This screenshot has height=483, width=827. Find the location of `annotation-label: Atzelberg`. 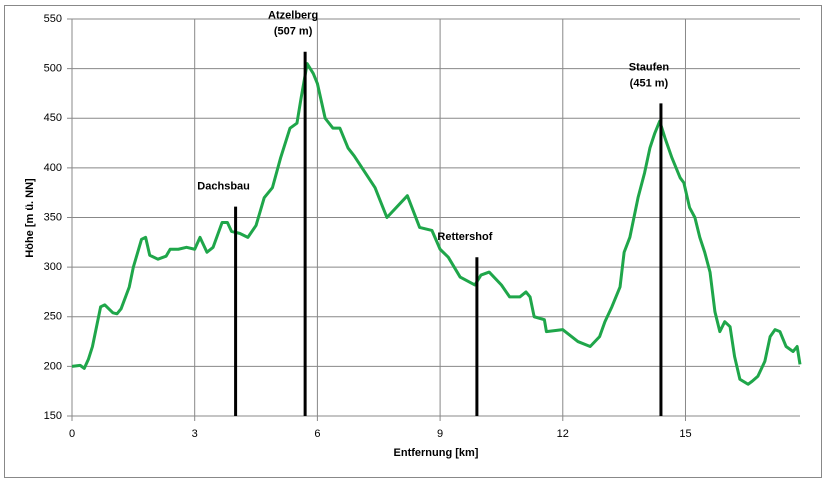

annotation-label: Atzelberg is located at coordinates (293, 16).